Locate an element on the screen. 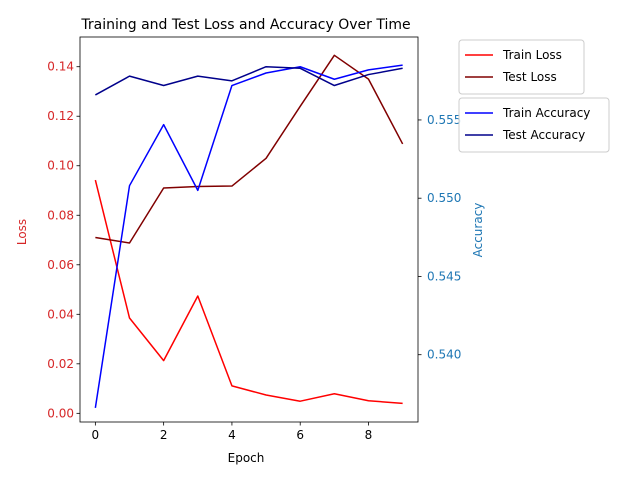 This screenshot has height=480, width=640. left-tick-label: 0.08 is located at coordinates (60, 215).